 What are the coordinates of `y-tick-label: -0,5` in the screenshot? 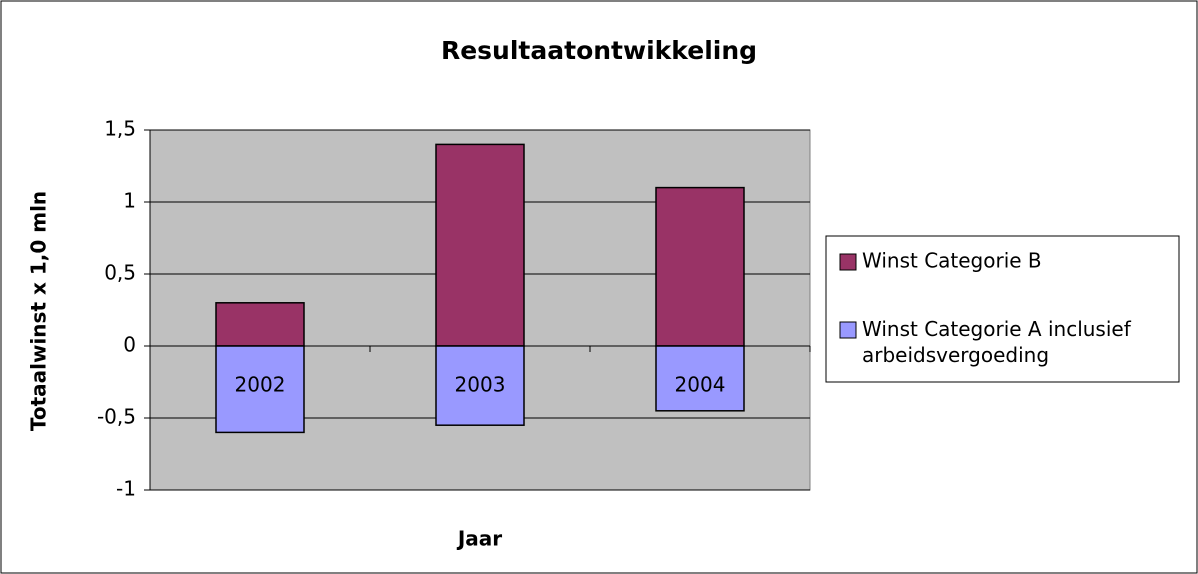 It's located at (116, 417).